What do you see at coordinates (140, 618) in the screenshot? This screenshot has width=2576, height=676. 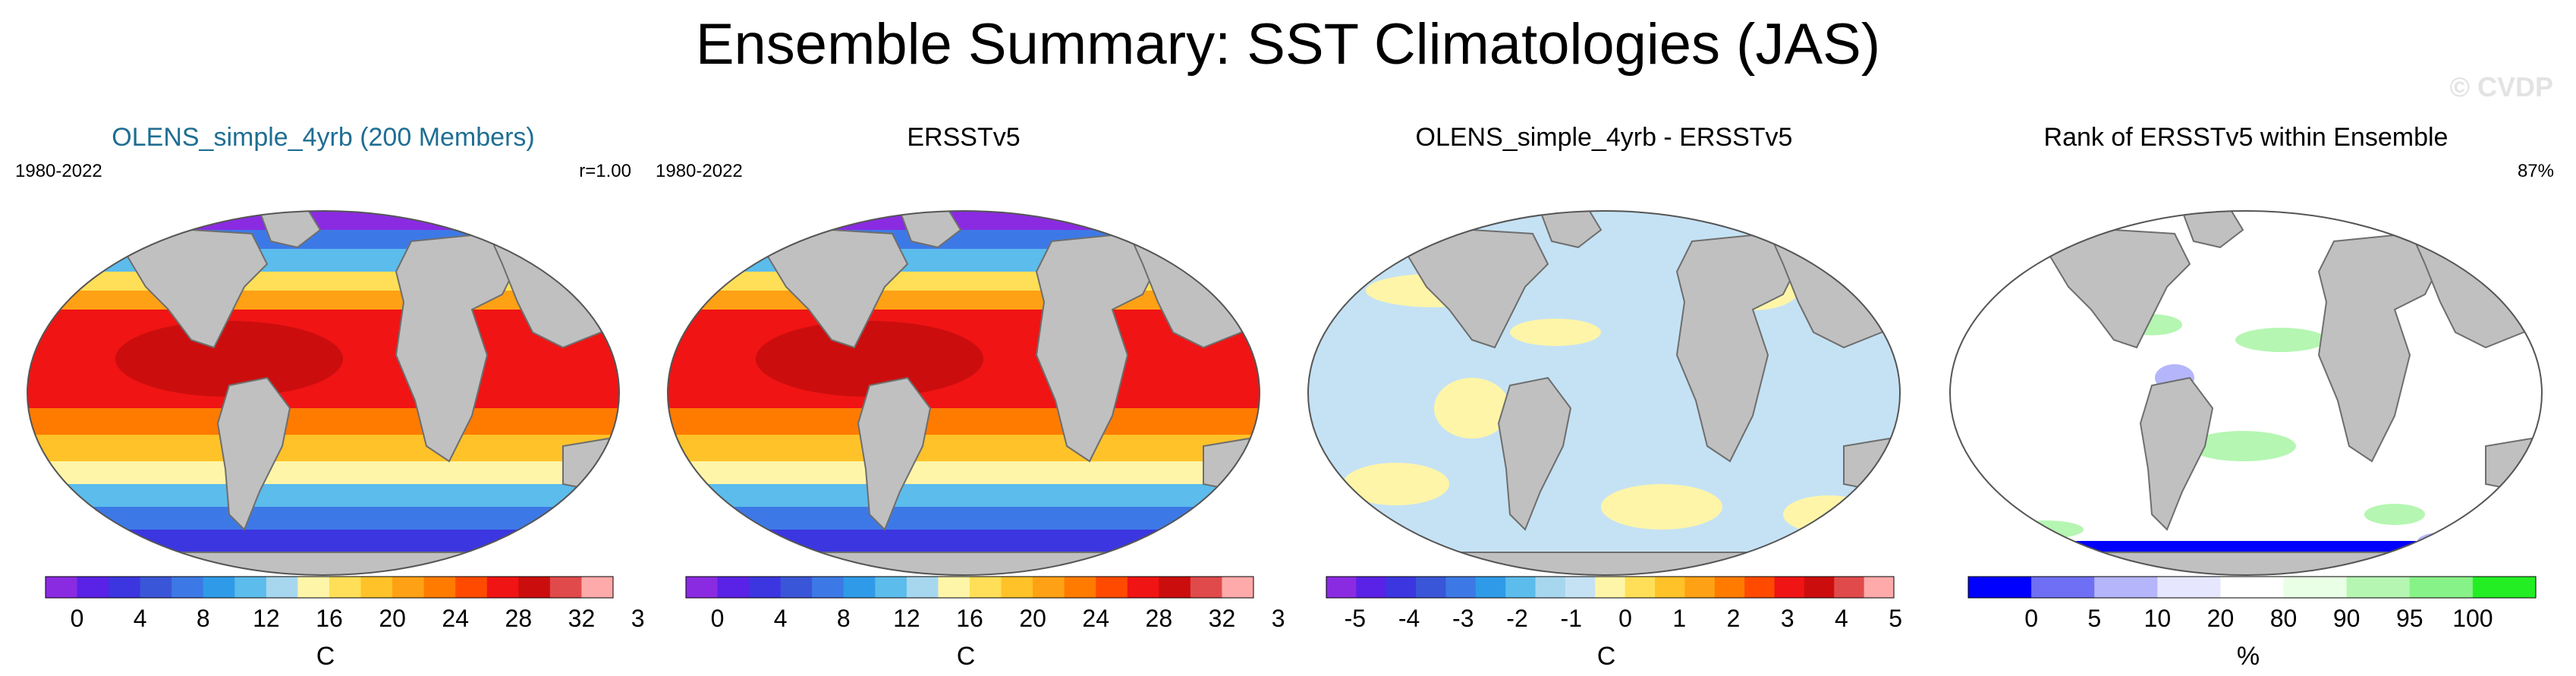 I see `colorbar-tick-label: 4` at bounding box center [140, 618].